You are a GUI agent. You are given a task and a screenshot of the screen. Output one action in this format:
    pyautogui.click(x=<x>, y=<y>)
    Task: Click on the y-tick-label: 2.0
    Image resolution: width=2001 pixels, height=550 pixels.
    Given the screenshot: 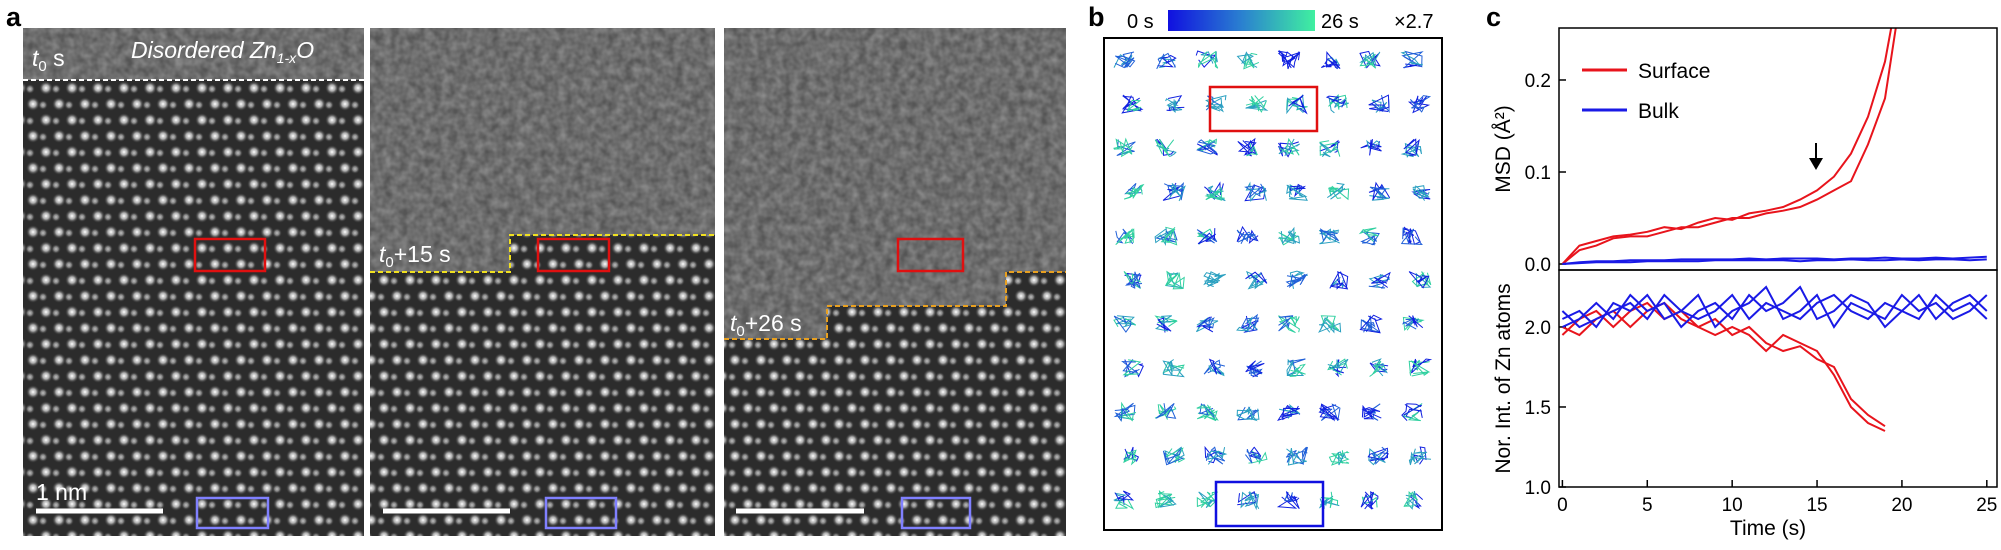 What is the action you would take?
    pyautogui.click(x=1538, y=328)
    